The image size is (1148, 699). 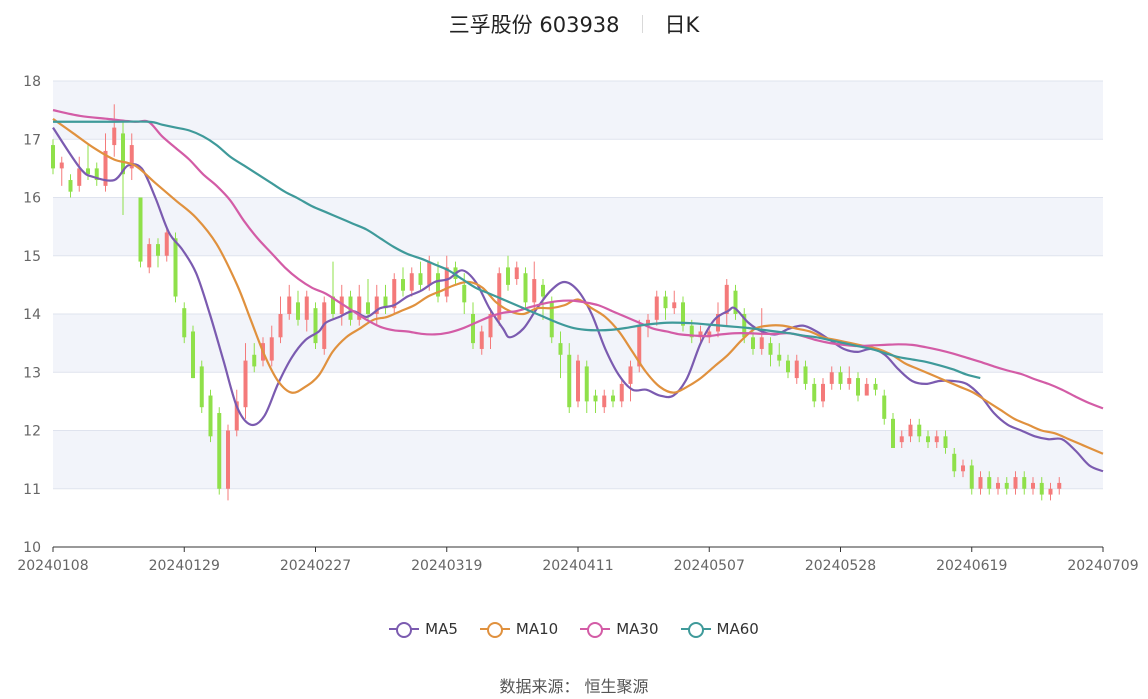 What do you see at coordinates (619, 629) in the screenshot?
I see `legend-item-ma30: MA30` at bounding box center [619, 629].